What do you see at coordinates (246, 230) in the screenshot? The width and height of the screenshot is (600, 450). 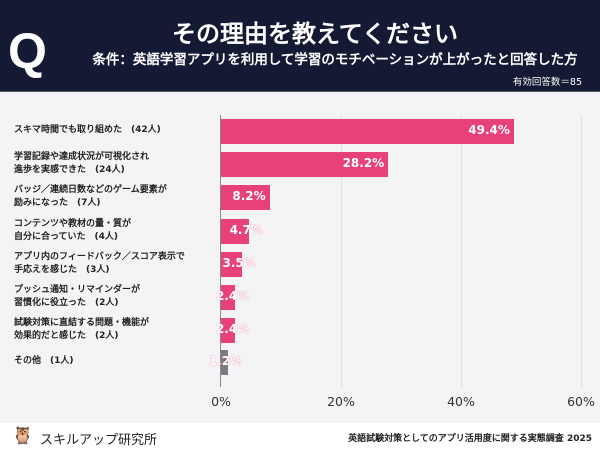 I see `value-label: 4.7%` at bounding box center [246, 230].